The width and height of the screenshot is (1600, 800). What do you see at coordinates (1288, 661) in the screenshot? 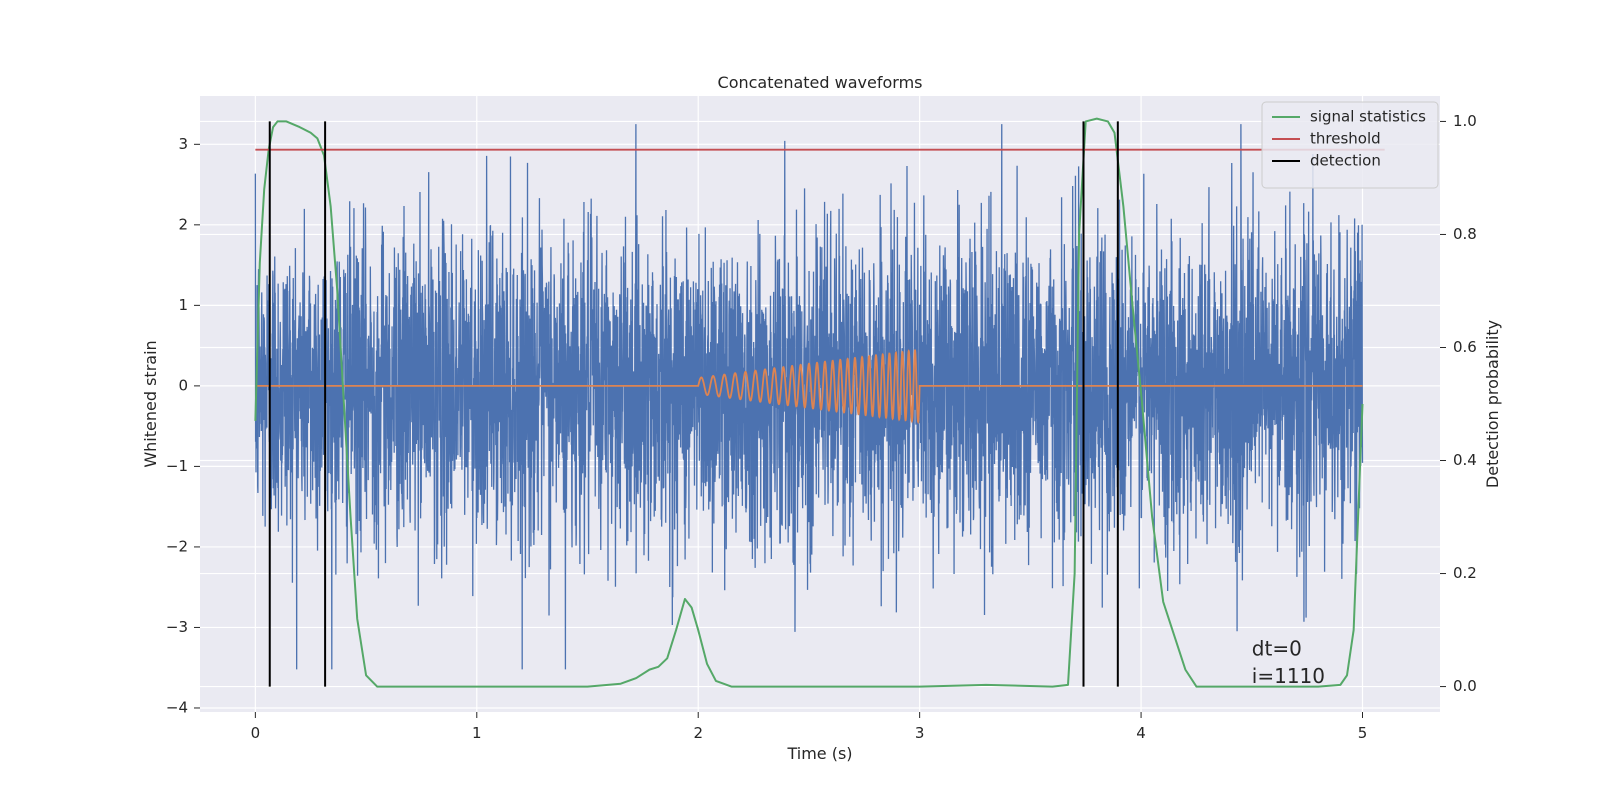
I see `annotations: dt=0 i=1110` at bounding box center [1288, 661].